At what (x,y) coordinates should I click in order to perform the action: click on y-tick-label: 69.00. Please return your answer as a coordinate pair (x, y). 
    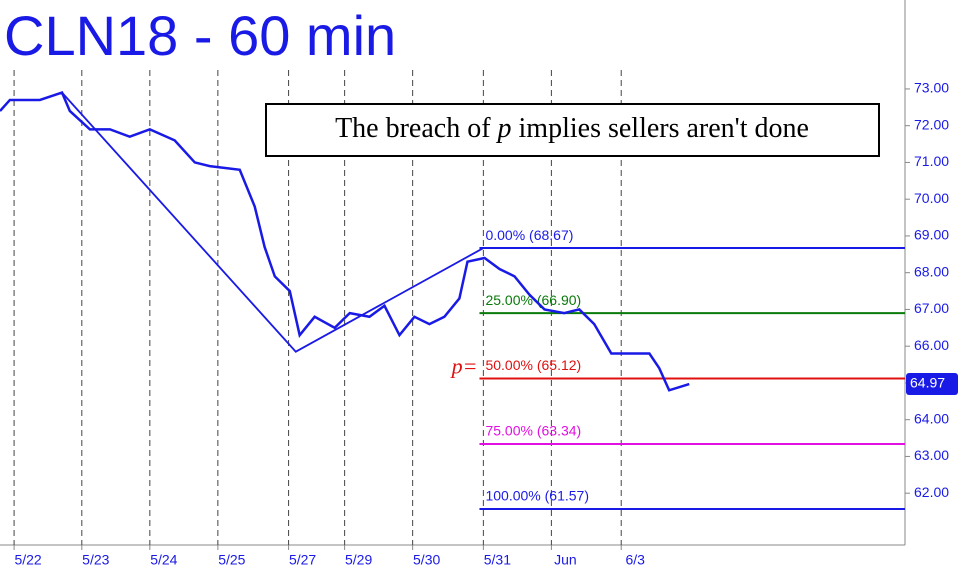
    Looking at the image, I should click on (931, 235).